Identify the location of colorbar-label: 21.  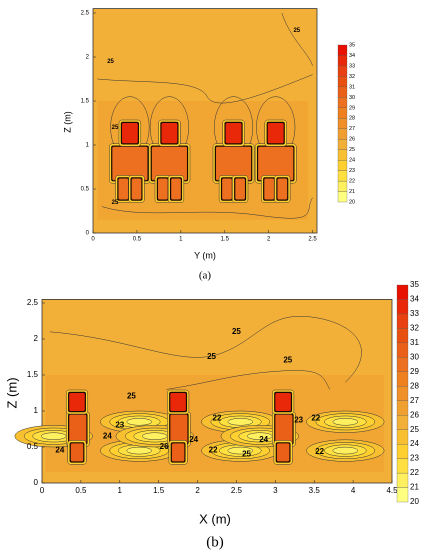
(352, 192).